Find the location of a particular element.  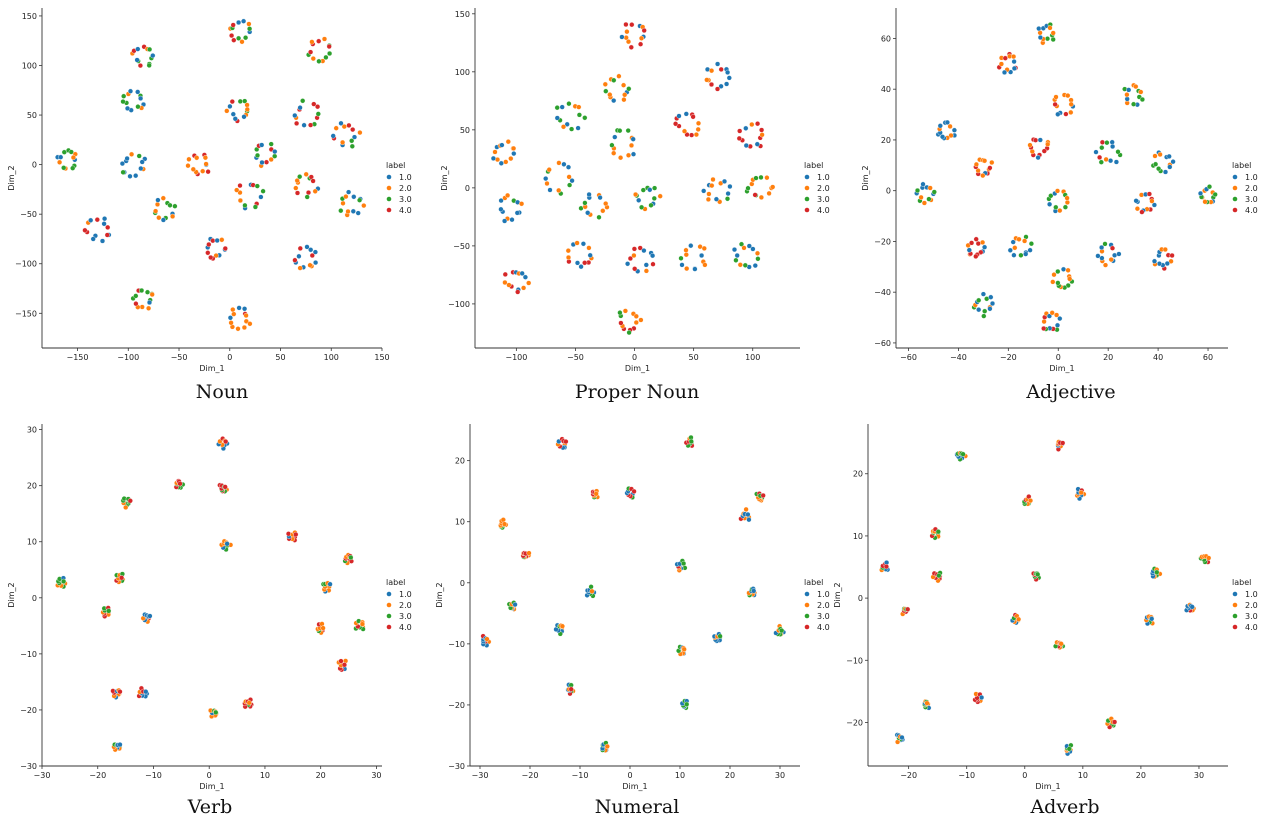

legend-entry: 2.0 is located at coordinates (1251, 188).